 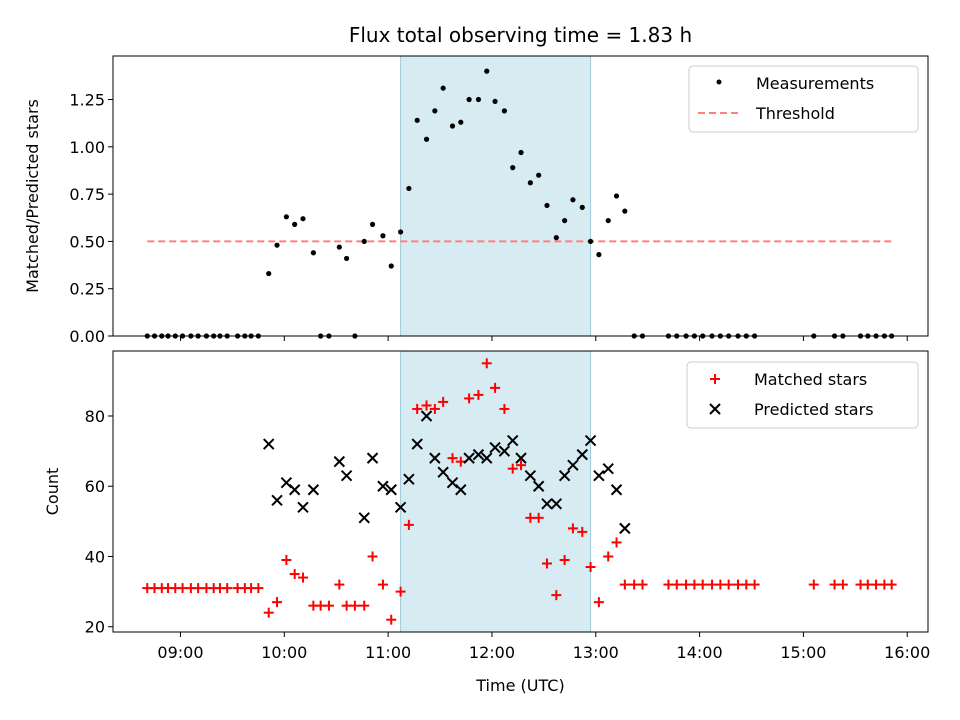 What do you see at coordinates (815, 83) in the screenshot?
I see `legend-measurements-label: Measurements` at bounding box center [815, 83].